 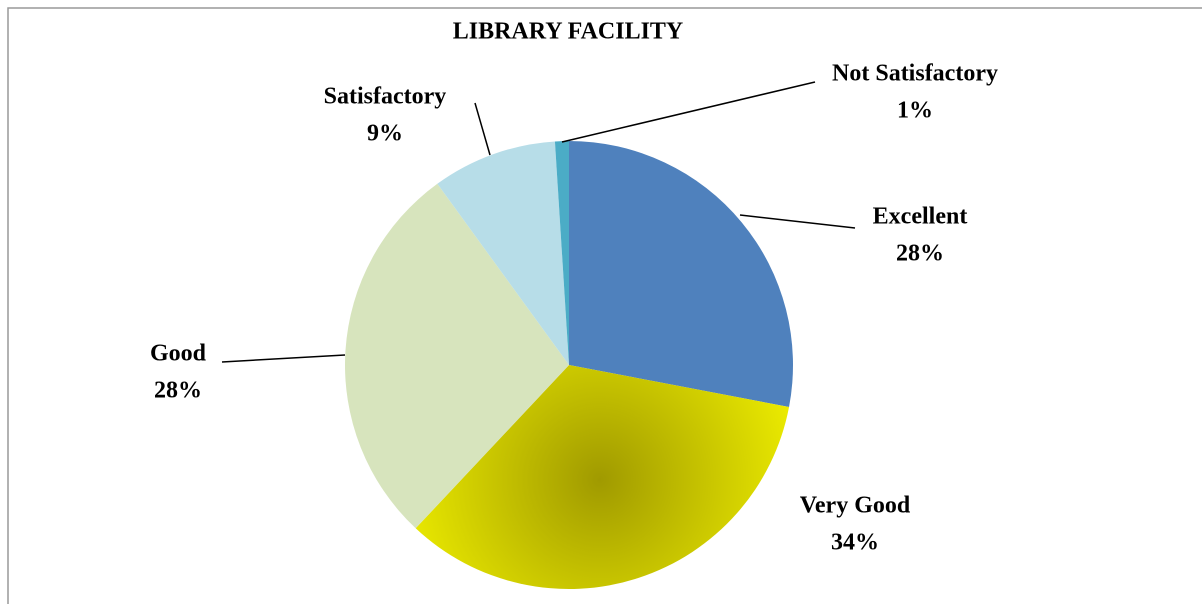 I want to click on slice-label: Not Satisfactory, so click(x=915, y=74).